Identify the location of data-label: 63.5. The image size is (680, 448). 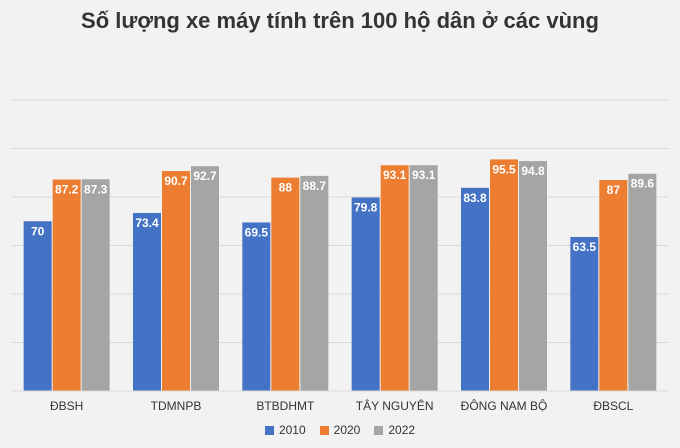
(585, 247).